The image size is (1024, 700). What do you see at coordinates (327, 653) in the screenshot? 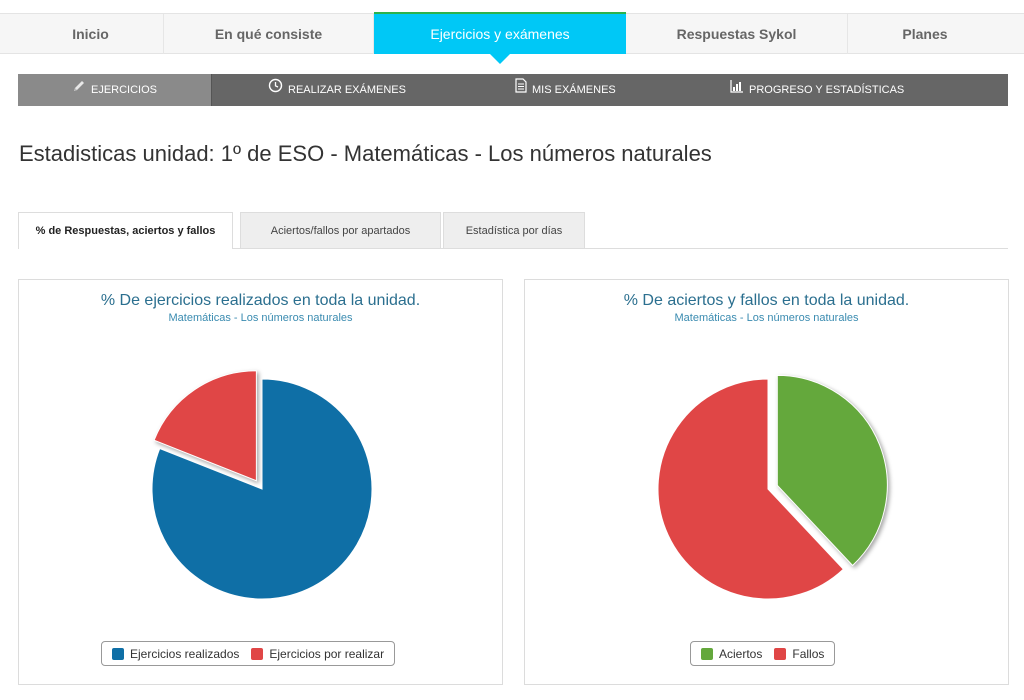
I see `legend-label: Ejercicios por realizar` at bounding box center [327, 653].